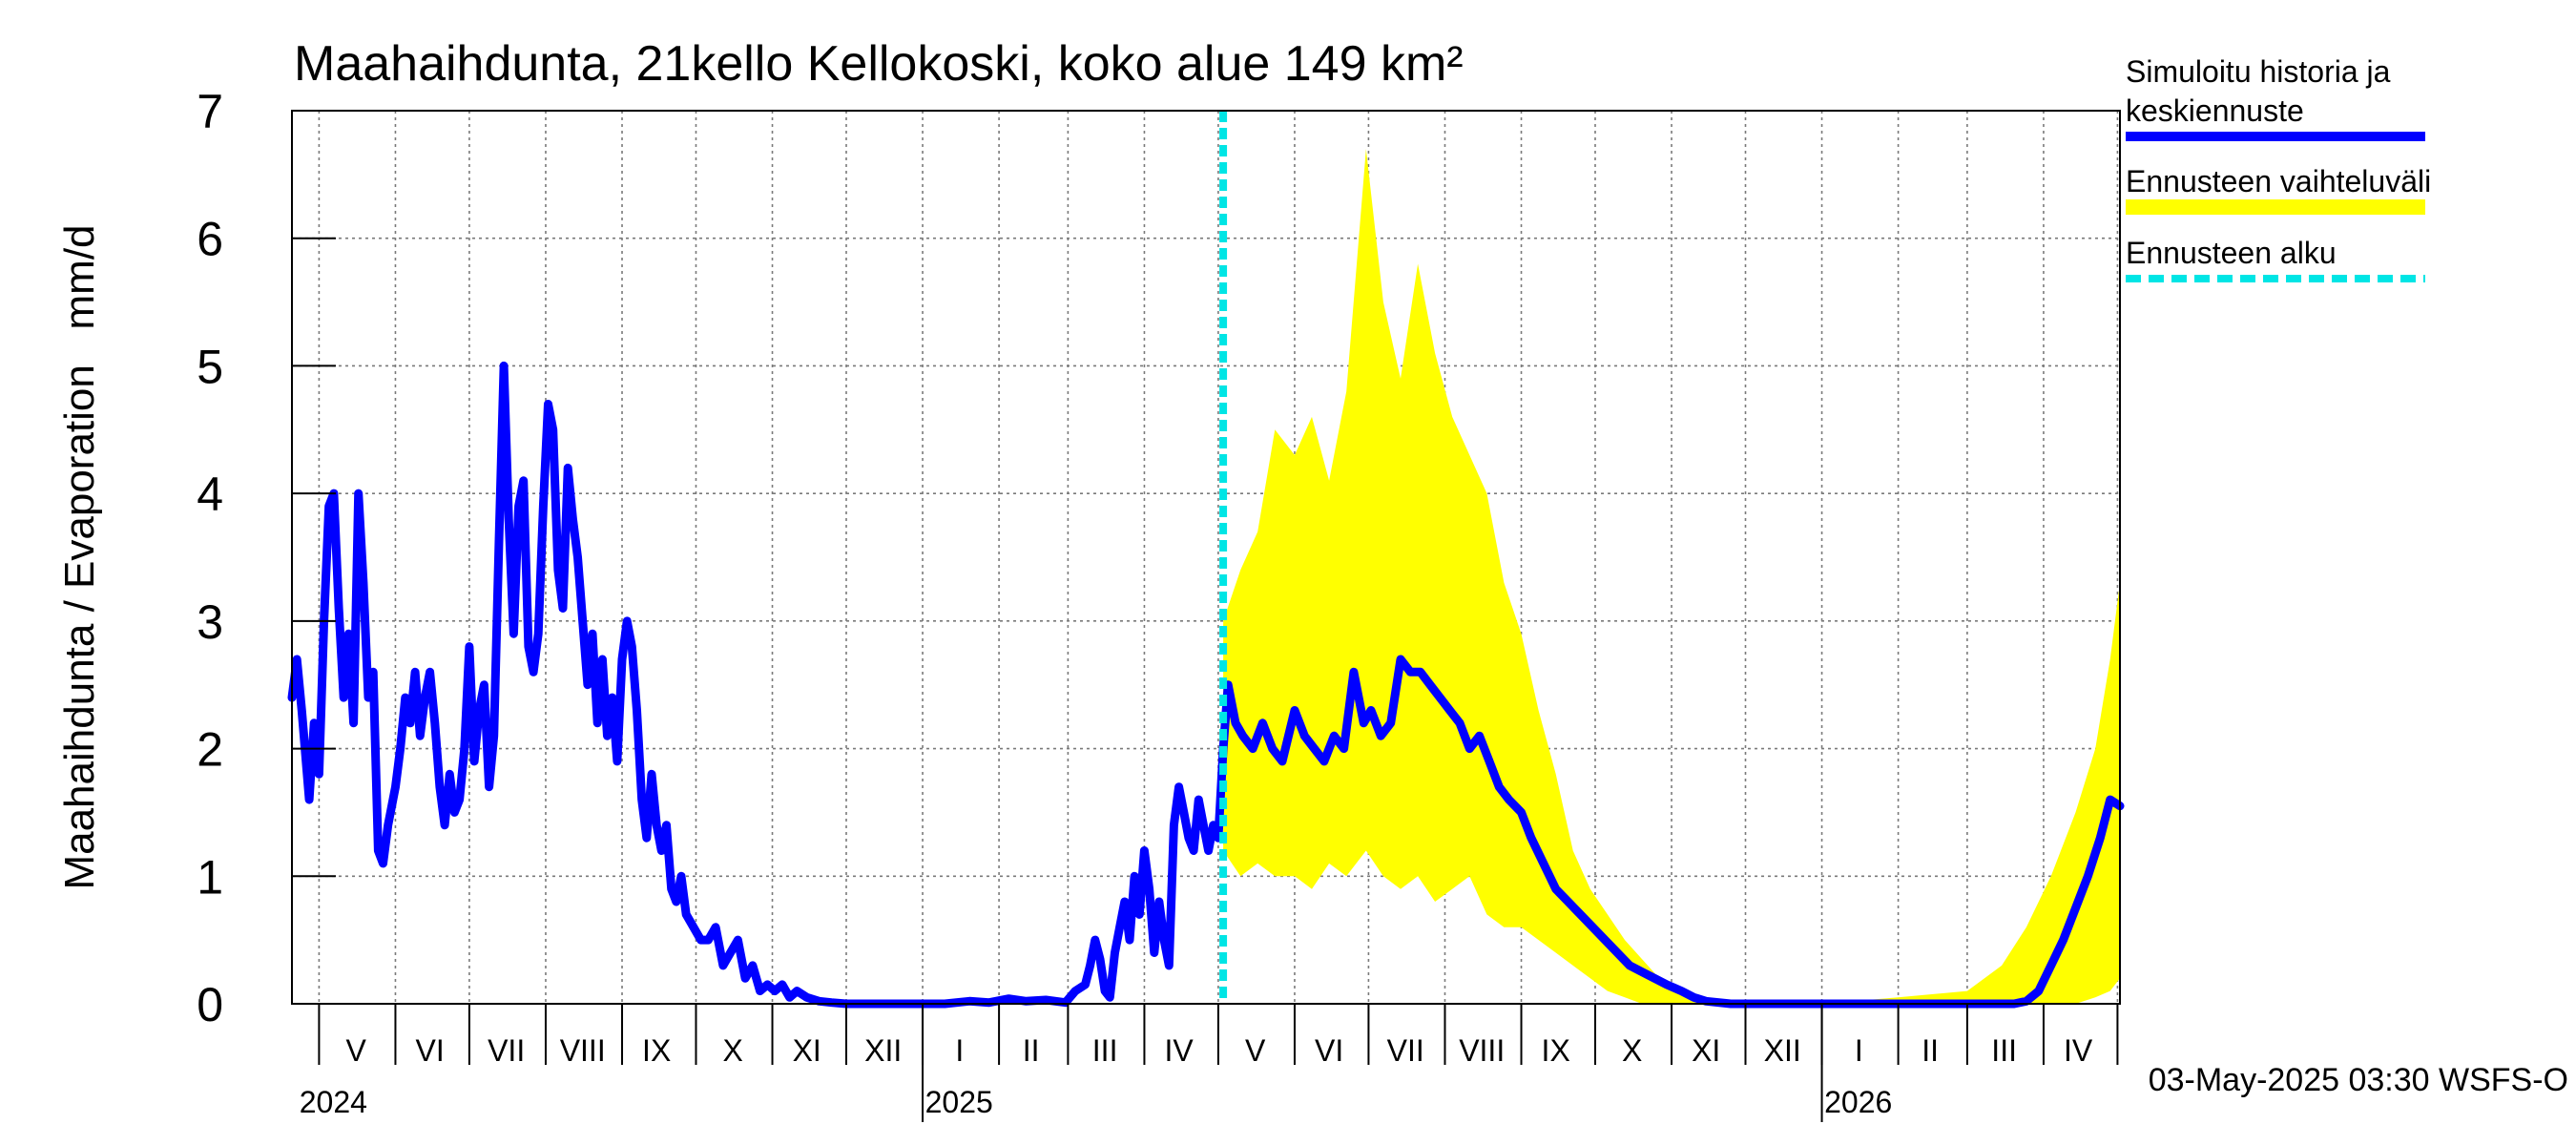 This screenshot has width=2576, height=1145. Describe the element at coordinates (1105, 1051) in the screenshot. I see `x-month-label-10: III` at that location.